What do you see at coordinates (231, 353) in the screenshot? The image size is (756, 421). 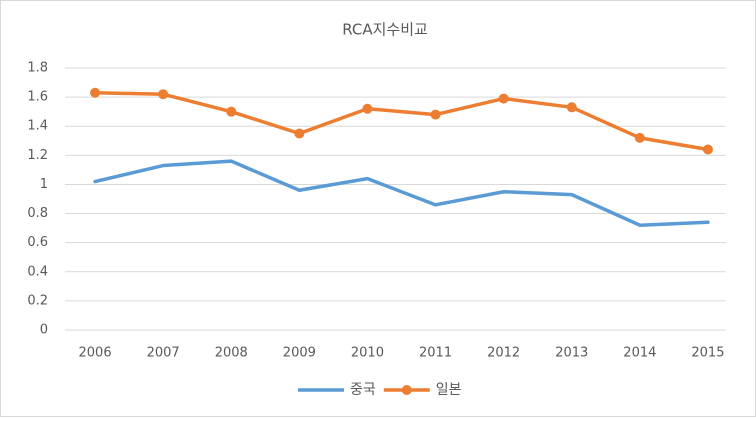 I see `x-tick-label: 2008` at bounding box center [231, 353].